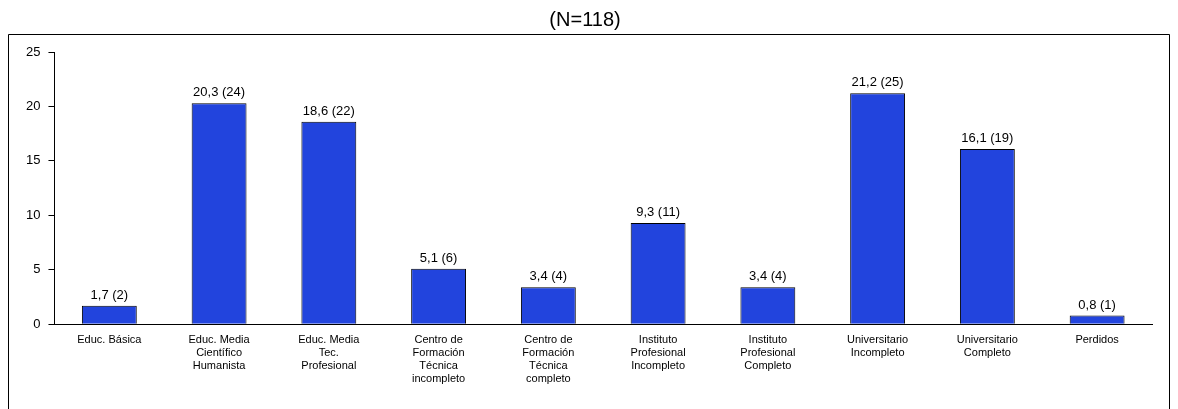  What do you see at coordinates (987, 345) in the screenshot?
I see `x-tick-label: Universitario Completo` at bounding box center [987, 345].